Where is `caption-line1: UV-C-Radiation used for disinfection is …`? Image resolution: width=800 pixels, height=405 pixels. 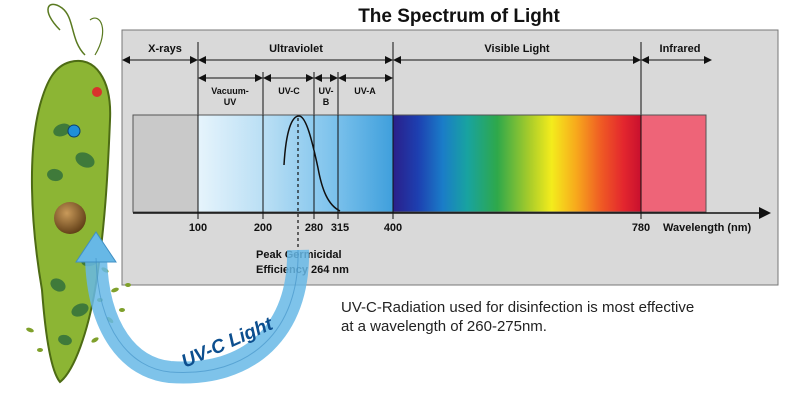
caption-line1: UV-C-Radiation used for disinfection is … is located at coordinates (517, 307).